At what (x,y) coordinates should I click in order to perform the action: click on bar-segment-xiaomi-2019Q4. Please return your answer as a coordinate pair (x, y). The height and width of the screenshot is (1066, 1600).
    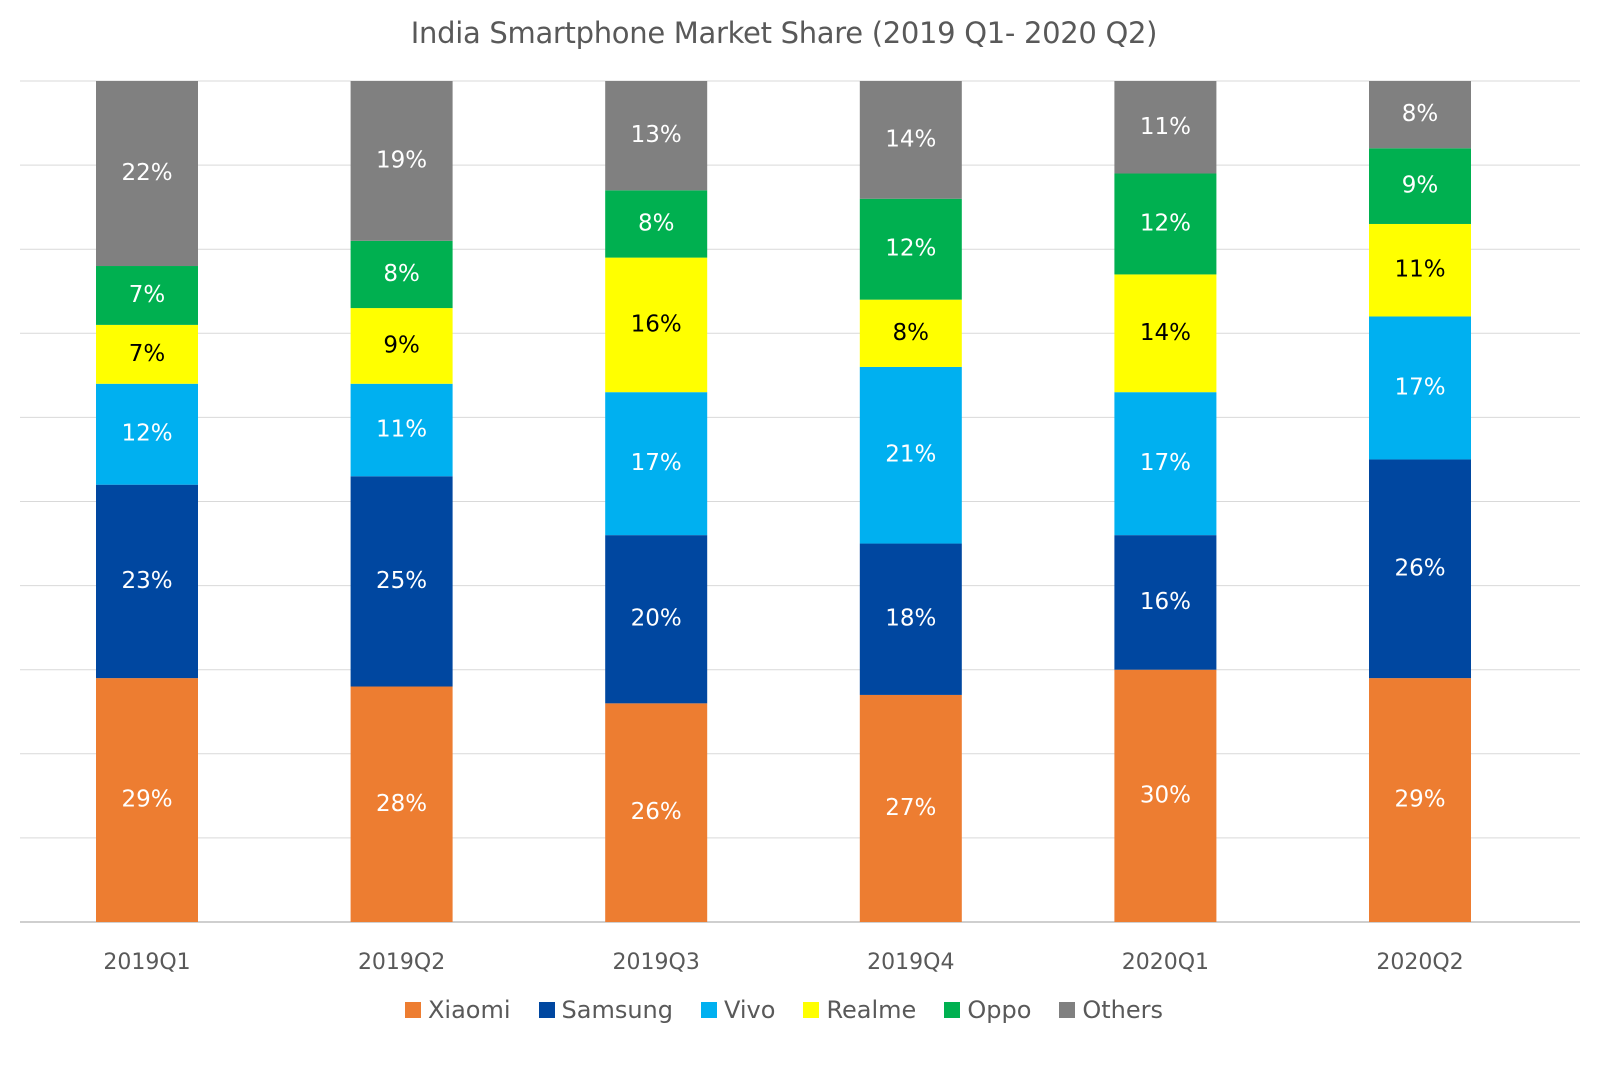
    Looking at the image, I should click on (910, 808).